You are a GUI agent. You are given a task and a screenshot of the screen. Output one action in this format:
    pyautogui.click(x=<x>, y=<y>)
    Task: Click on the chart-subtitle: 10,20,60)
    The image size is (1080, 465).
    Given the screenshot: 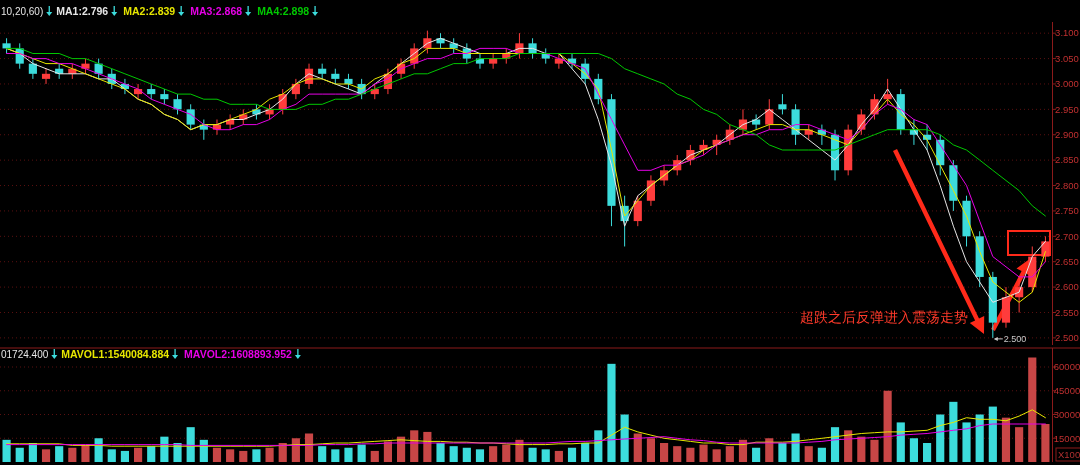 What is the action you would take?
    pyautogui.click(x=22, y=11)
    